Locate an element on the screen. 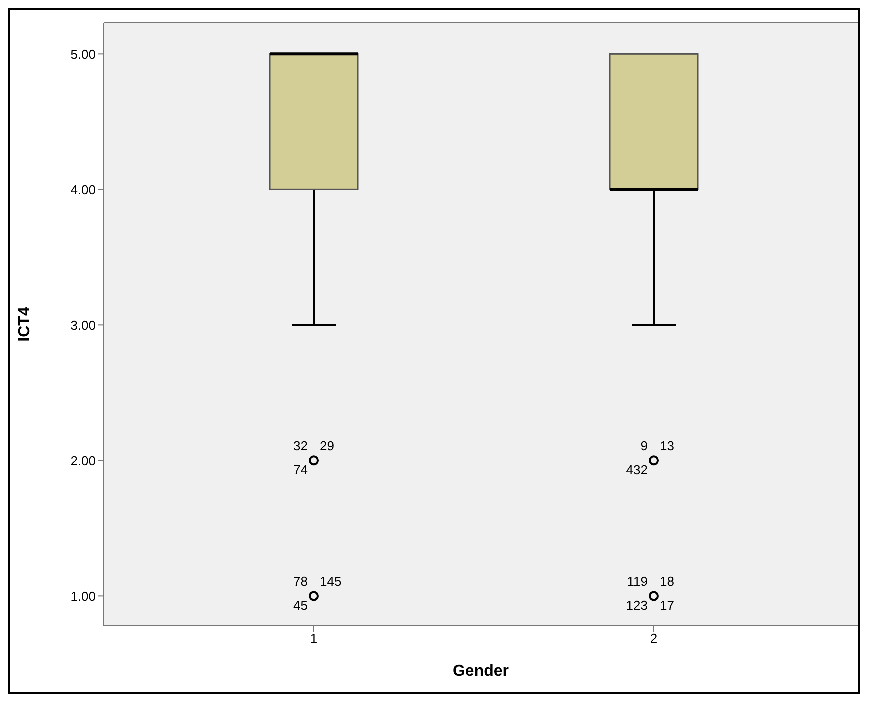 This screenshot has height=702, width=870. annotation: 432 is located at coordinates (637, 470).